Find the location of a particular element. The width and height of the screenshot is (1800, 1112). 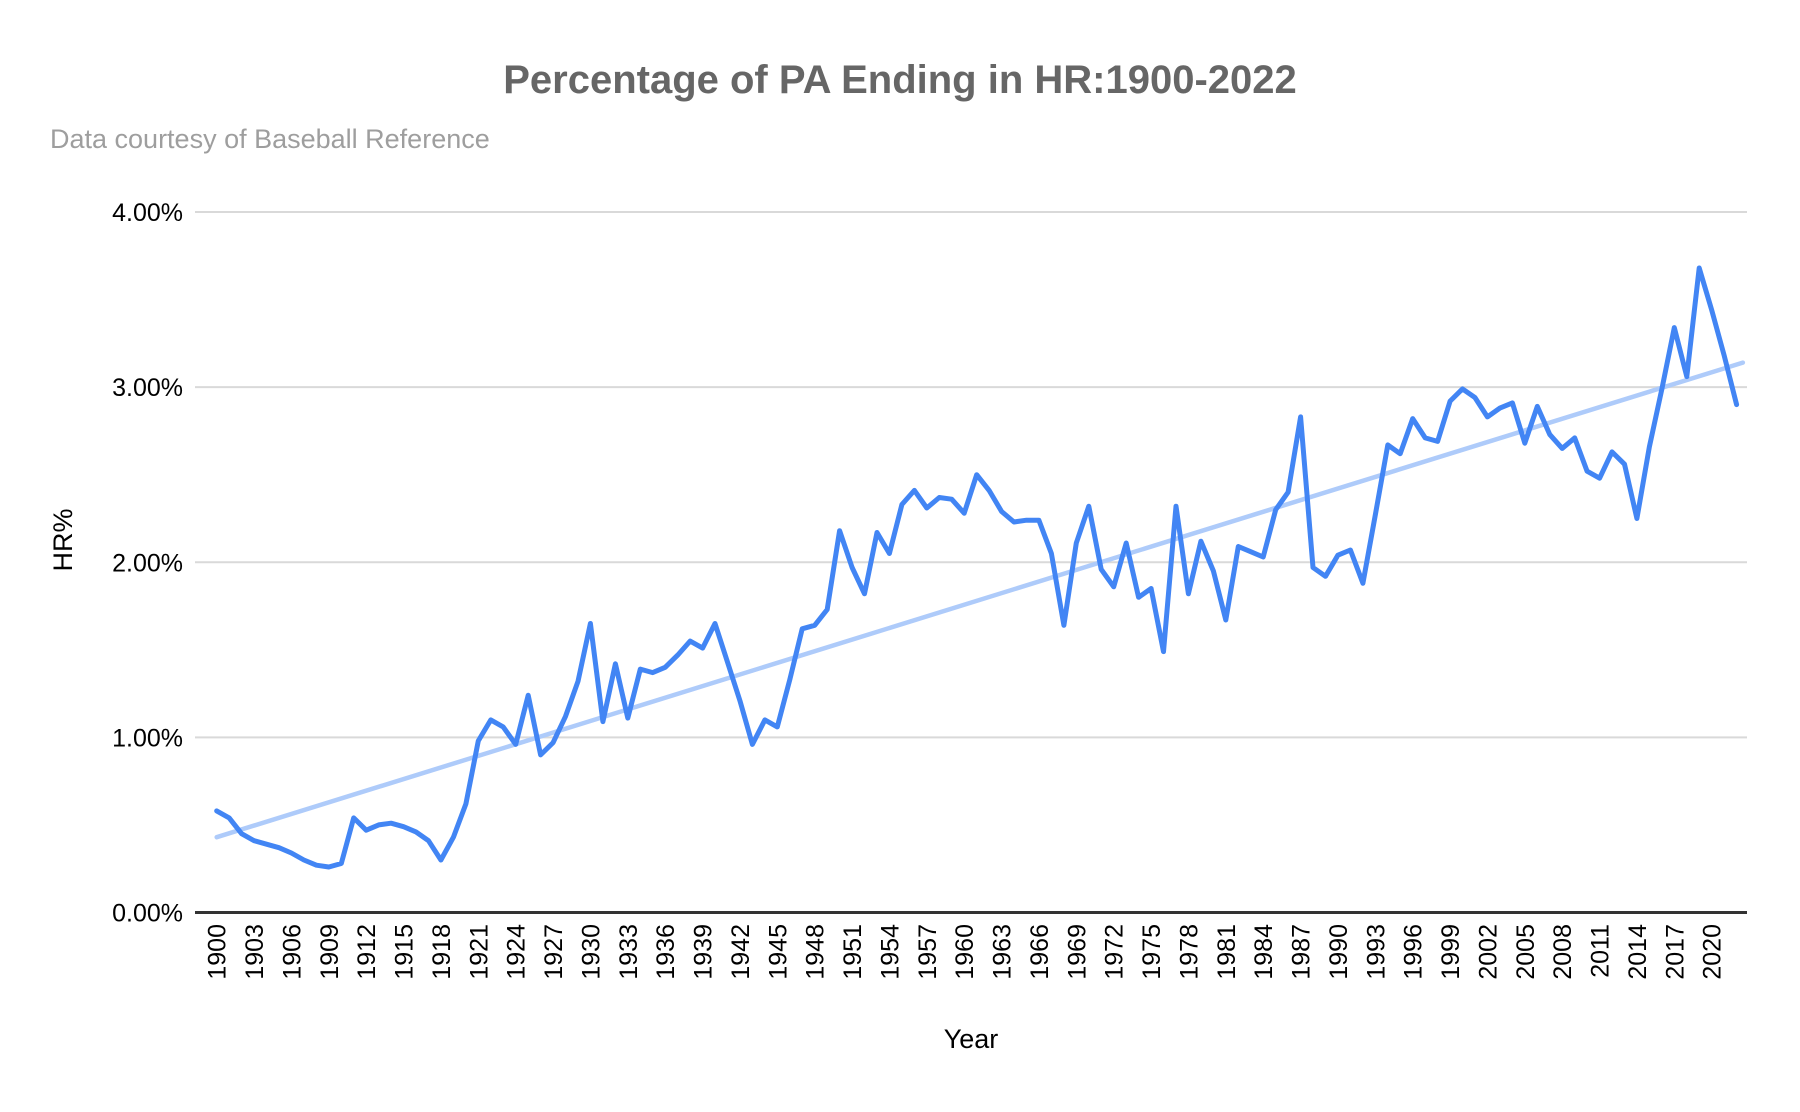

y-tick-label: 2.00% is located at coordinates (147, 563).